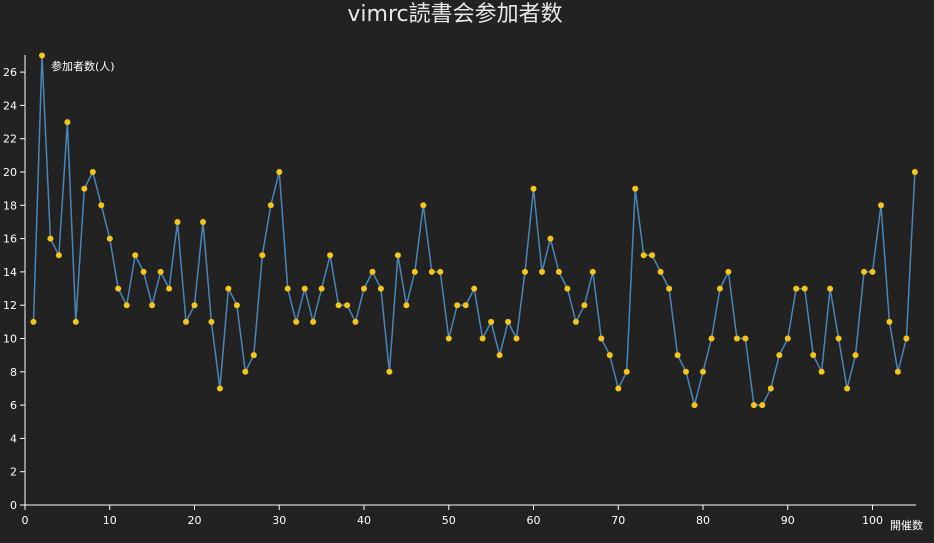  What do you see at coordinates (83, 66) in the screenshot?
I see `y-axis-label: 参加者数(人)` at bounding box center [83, 66].